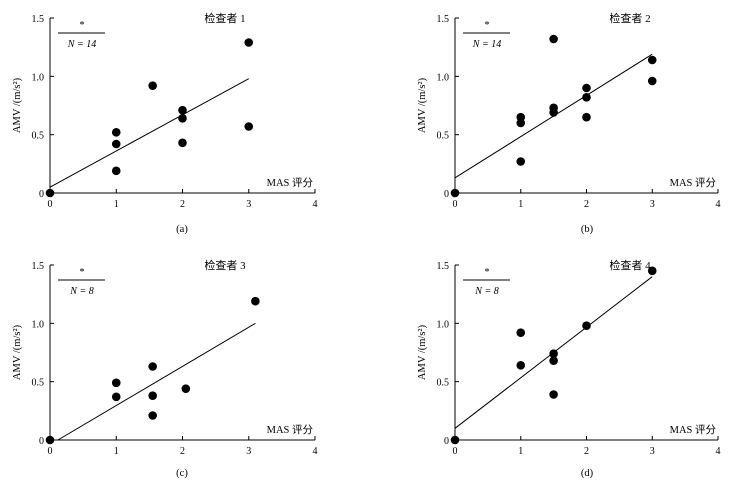 This screenshot has width=730, height=491. I want to click on panel-caption: (d), so click(587, 473).